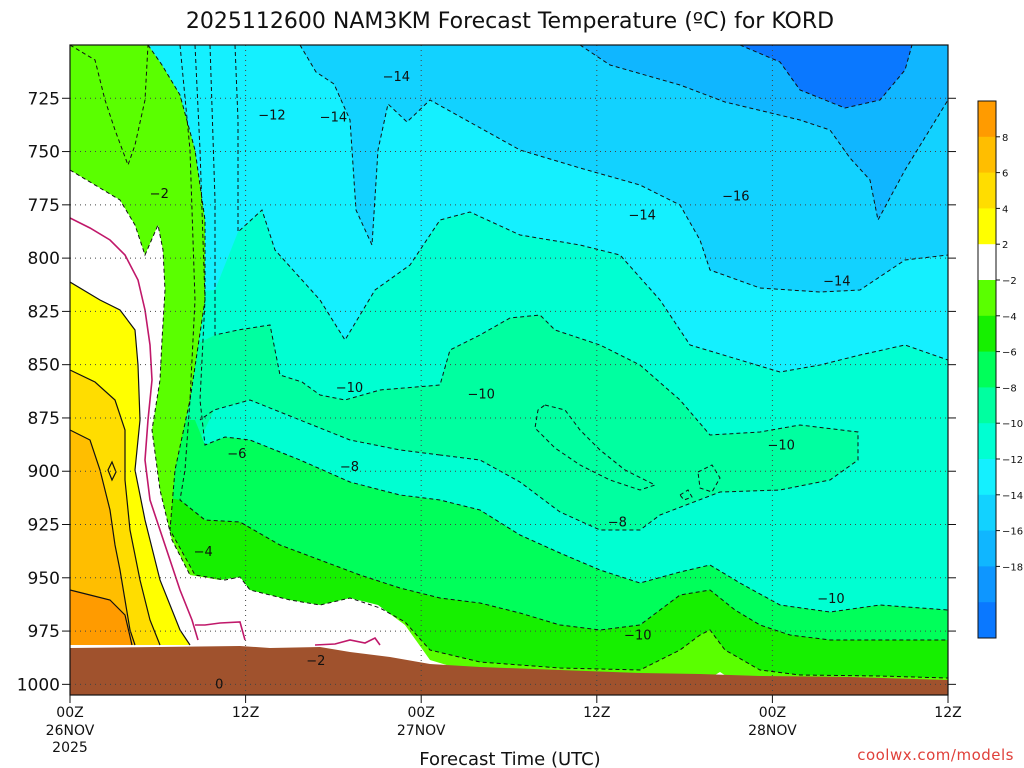 This screenshot has width=1024, height=768. Describe the element at coordinates (1009, 281) in the screenshot. I see `colorbar-label: −2` at that location.